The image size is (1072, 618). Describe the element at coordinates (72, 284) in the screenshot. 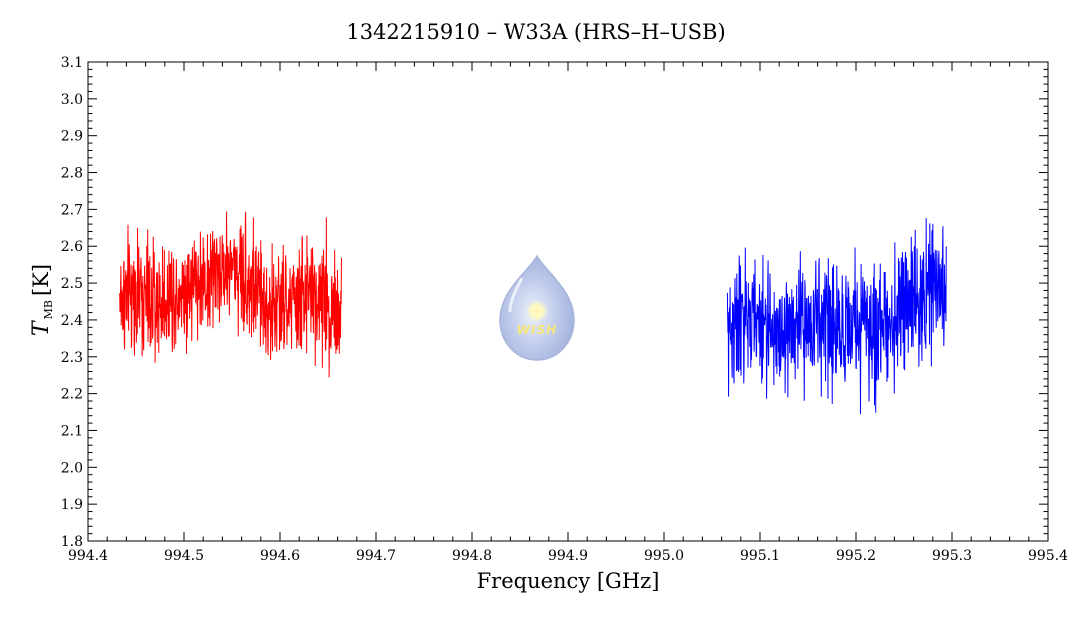

I see `y-tick-label: 2.5` at that location.